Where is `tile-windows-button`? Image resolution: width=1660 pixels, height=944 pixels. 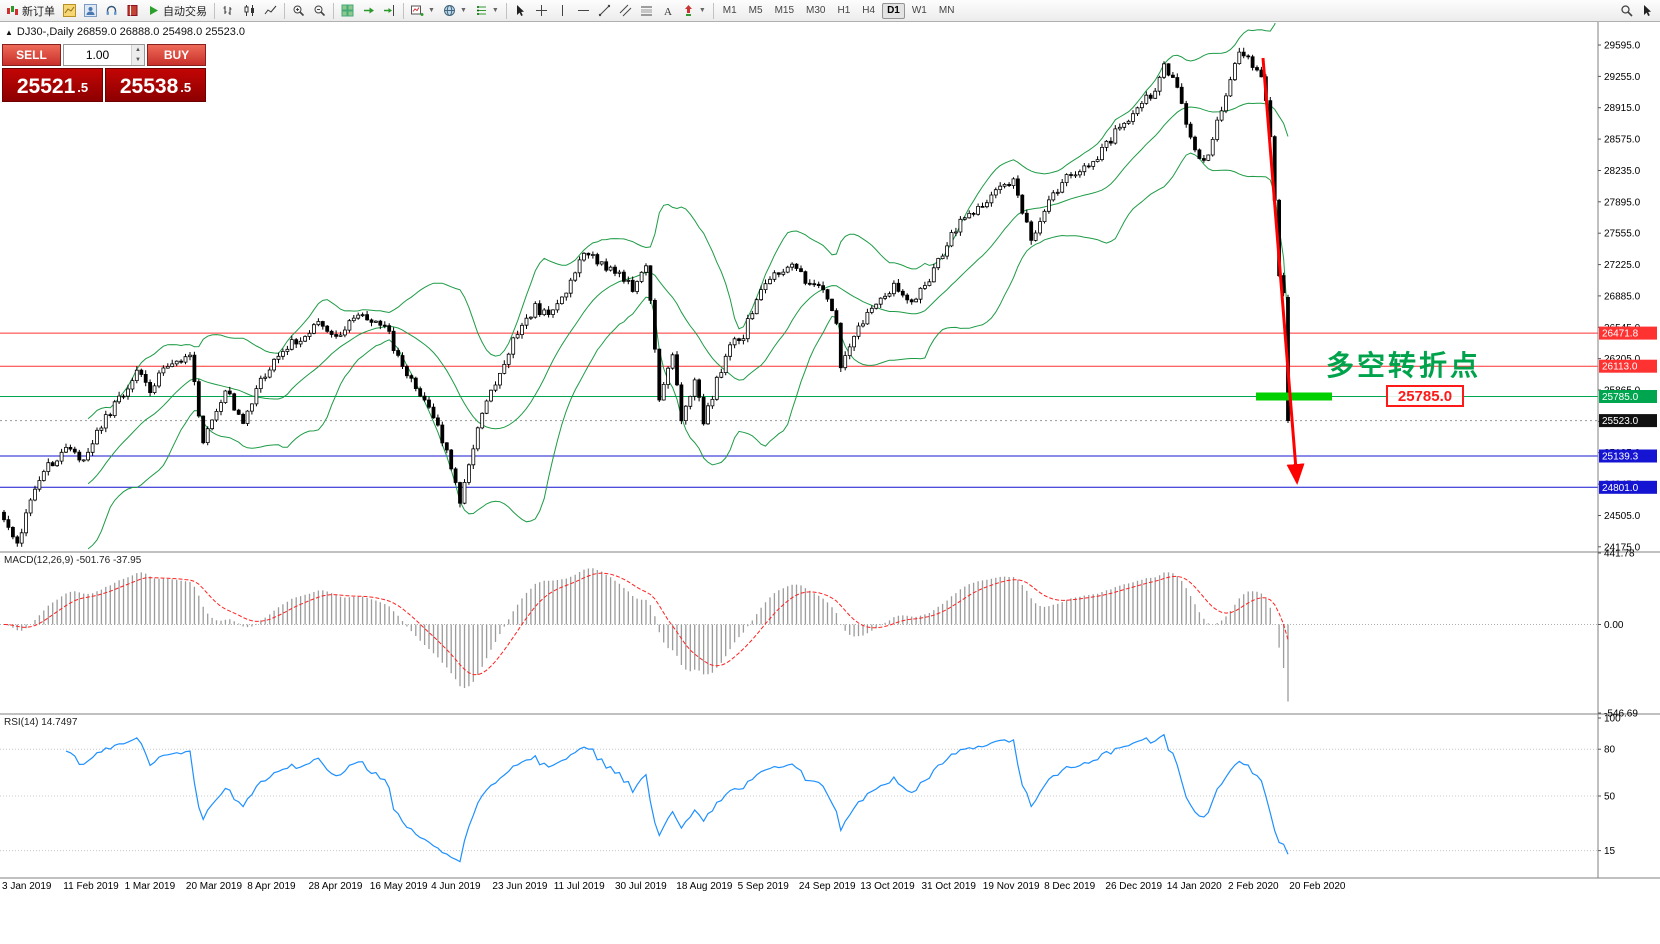 tile-windows-button is located at coordinates (347, 11).